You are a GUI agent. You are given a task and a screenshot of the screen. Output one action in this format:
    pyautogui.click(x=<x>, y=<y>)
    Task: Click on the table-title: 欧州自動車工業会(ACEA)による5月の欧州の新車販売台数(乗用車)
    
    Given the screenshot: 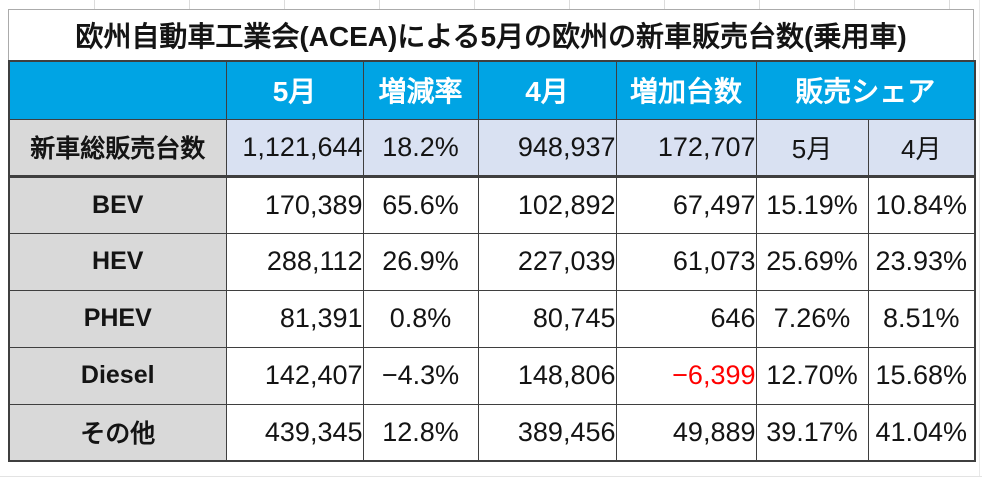 What is the action you would take?
    pyautogui.click(x=491, y=34)
    